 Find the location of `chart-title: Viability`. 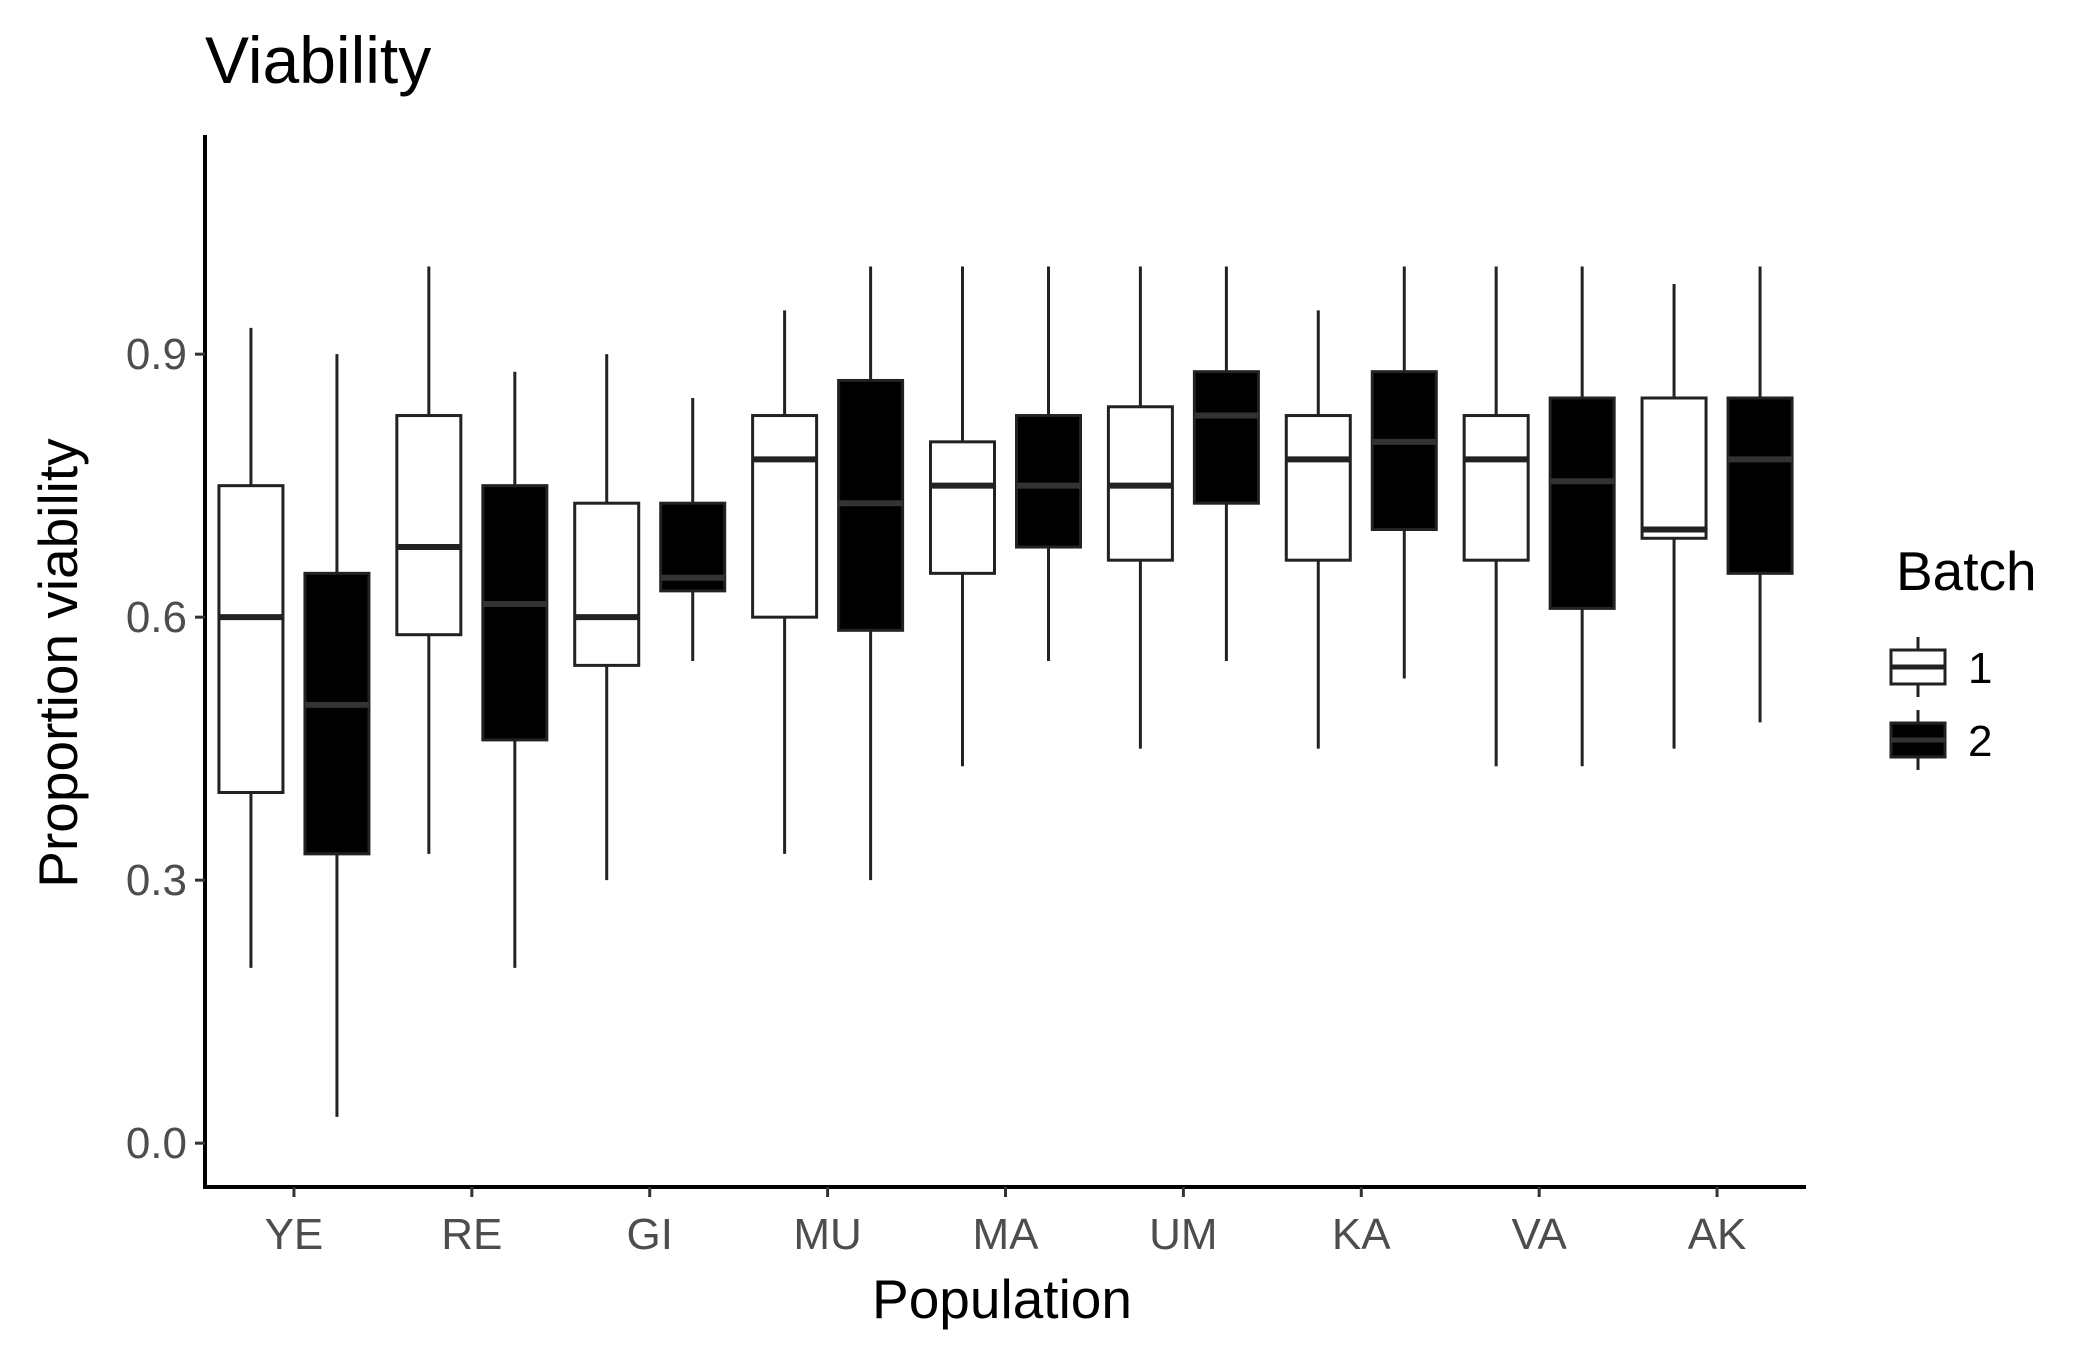

chart-title: Viability is located at coordinates (318, 60).